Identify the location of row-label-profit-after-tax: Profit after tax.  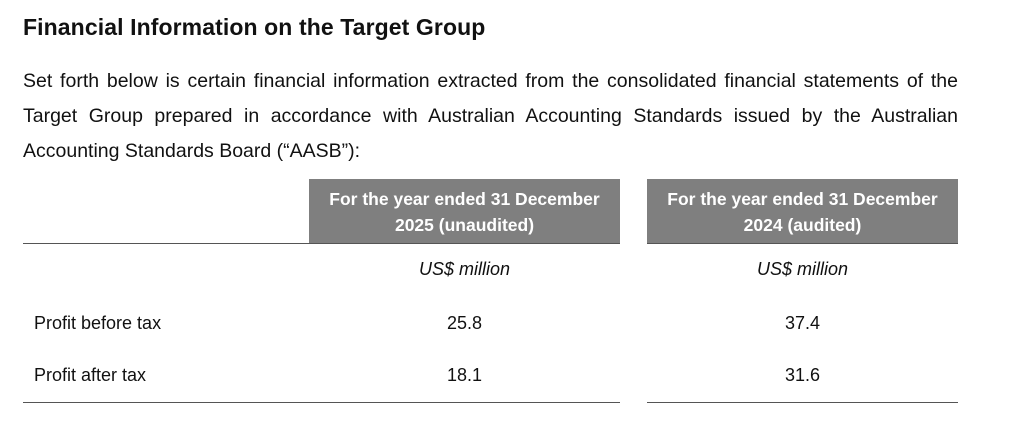
(90, 375).